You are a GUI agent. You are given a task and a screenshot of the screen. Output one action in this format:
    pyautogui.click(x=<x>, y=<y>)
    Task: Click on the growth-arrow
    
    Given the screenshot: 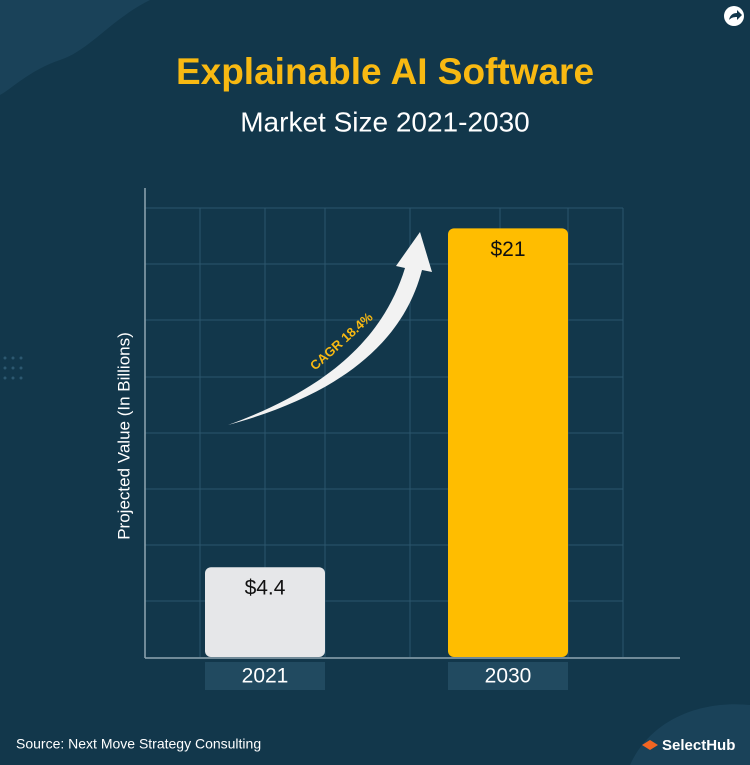 What is the action you would take?
    pyautogui.click(x=330, y=328)
    